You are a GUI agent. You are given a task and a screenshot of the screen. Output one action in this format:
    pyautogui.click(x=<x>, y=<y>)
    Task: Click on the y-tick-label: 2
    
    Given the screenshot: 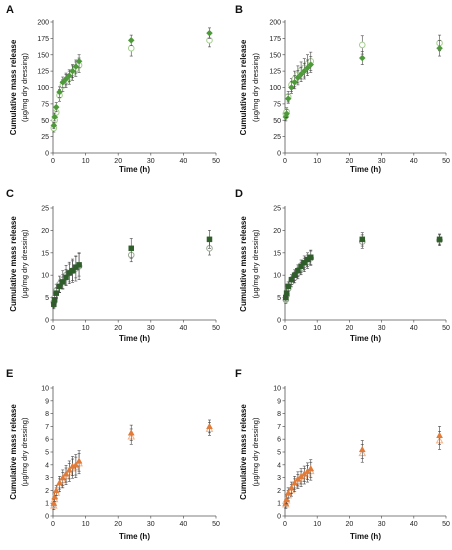 What is the action you would take?
    pyautogui.click(x=279, y=491)
    